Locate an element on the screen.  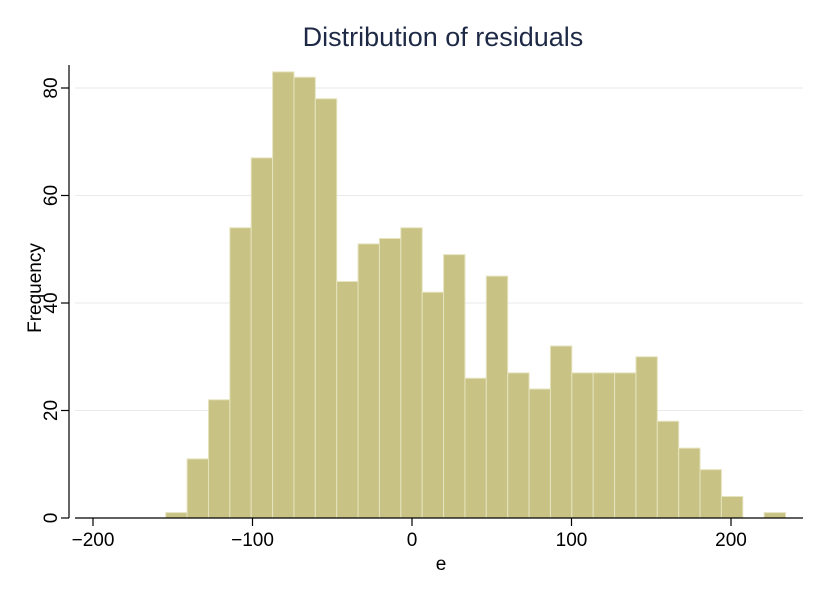
x-axis-ticks: −200 −100 0 100 200 is located at coordinates (409, 534).